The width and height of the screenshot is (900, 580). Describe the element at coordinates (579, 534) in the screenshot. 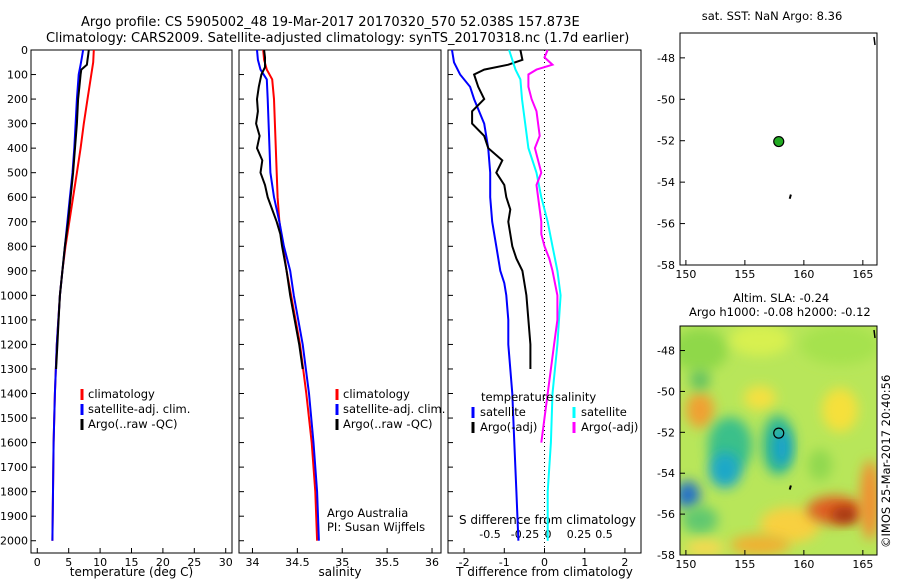

I see `salinity-diff-tick-label: 0.25` at that location.